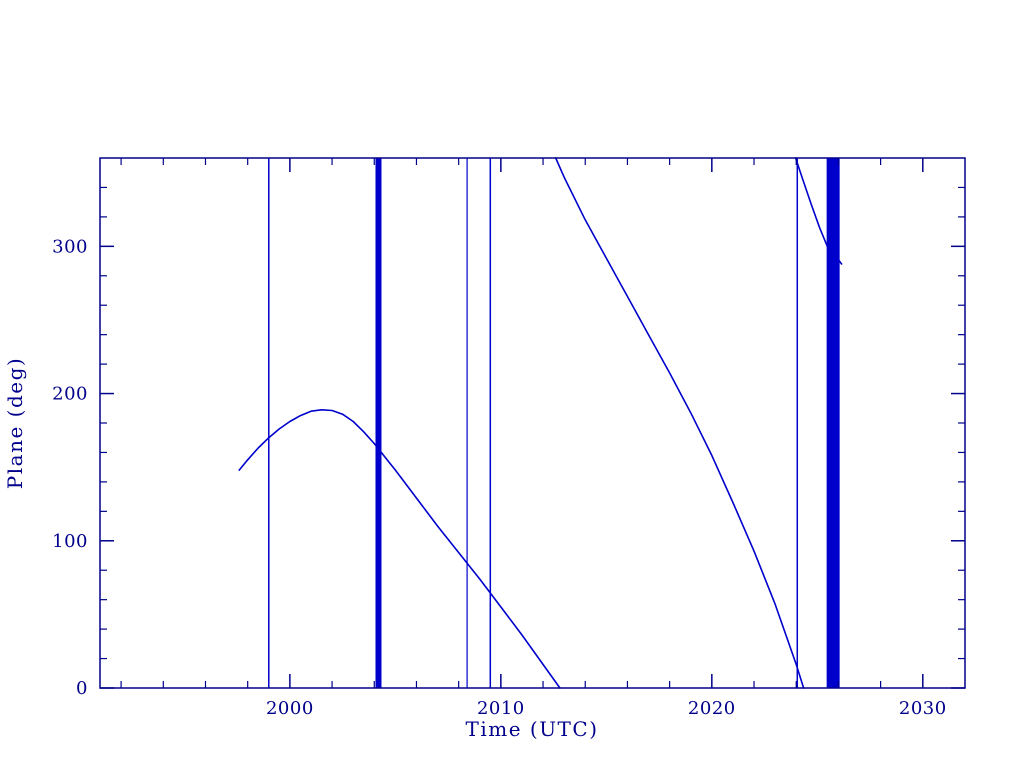  I want to click on x-tick-label: 2000, so click(290, 708).